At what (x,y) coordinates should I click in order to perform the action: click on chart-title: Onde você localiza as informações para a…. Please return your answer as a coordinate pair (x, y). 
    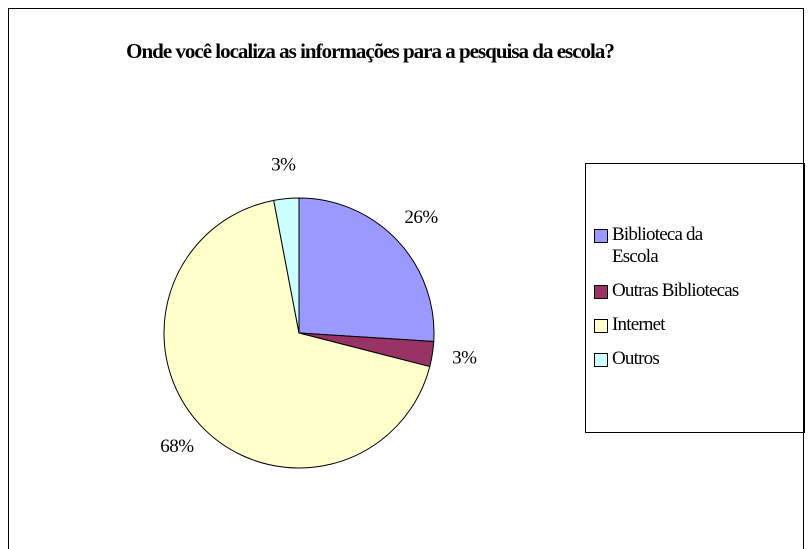
    Looking at the image, I should click on (370, 51).